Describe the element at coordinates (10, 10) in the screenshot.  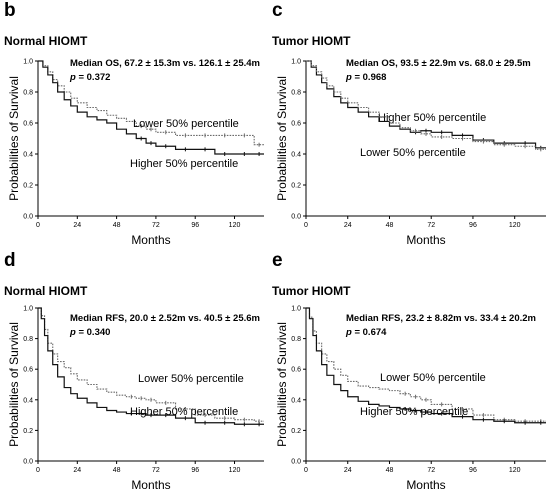
I see `panel-letter: b` at that location.